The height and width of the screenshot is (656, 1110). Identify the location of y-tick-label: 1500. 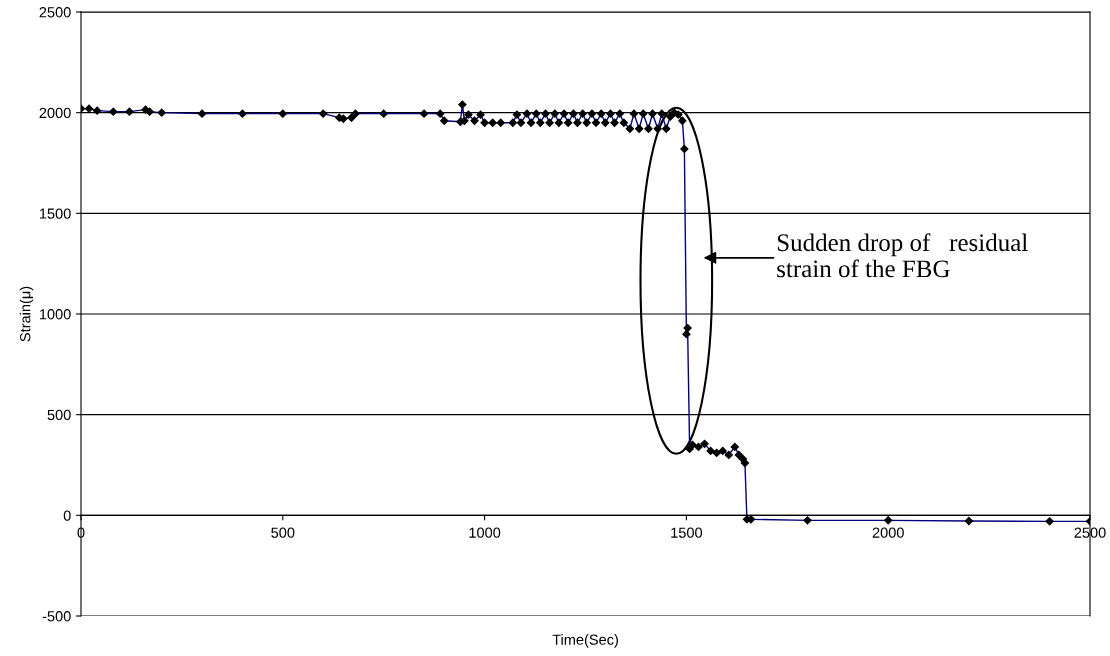
(55, 213).